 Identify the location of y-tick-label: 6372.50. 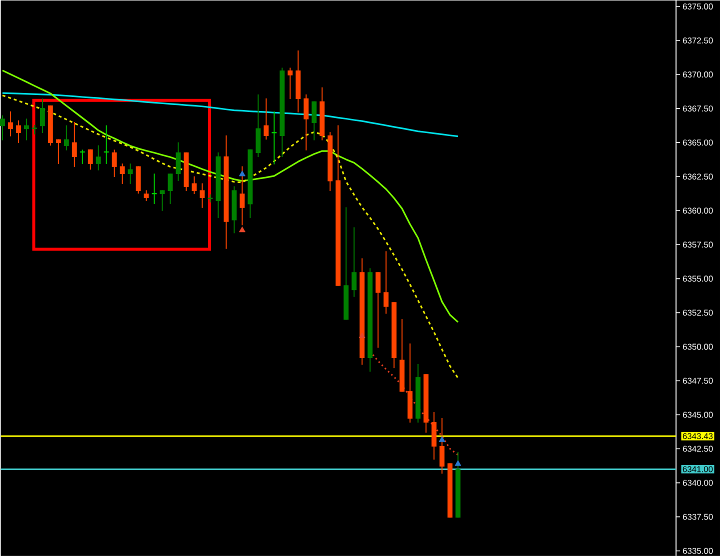
(698, 40).